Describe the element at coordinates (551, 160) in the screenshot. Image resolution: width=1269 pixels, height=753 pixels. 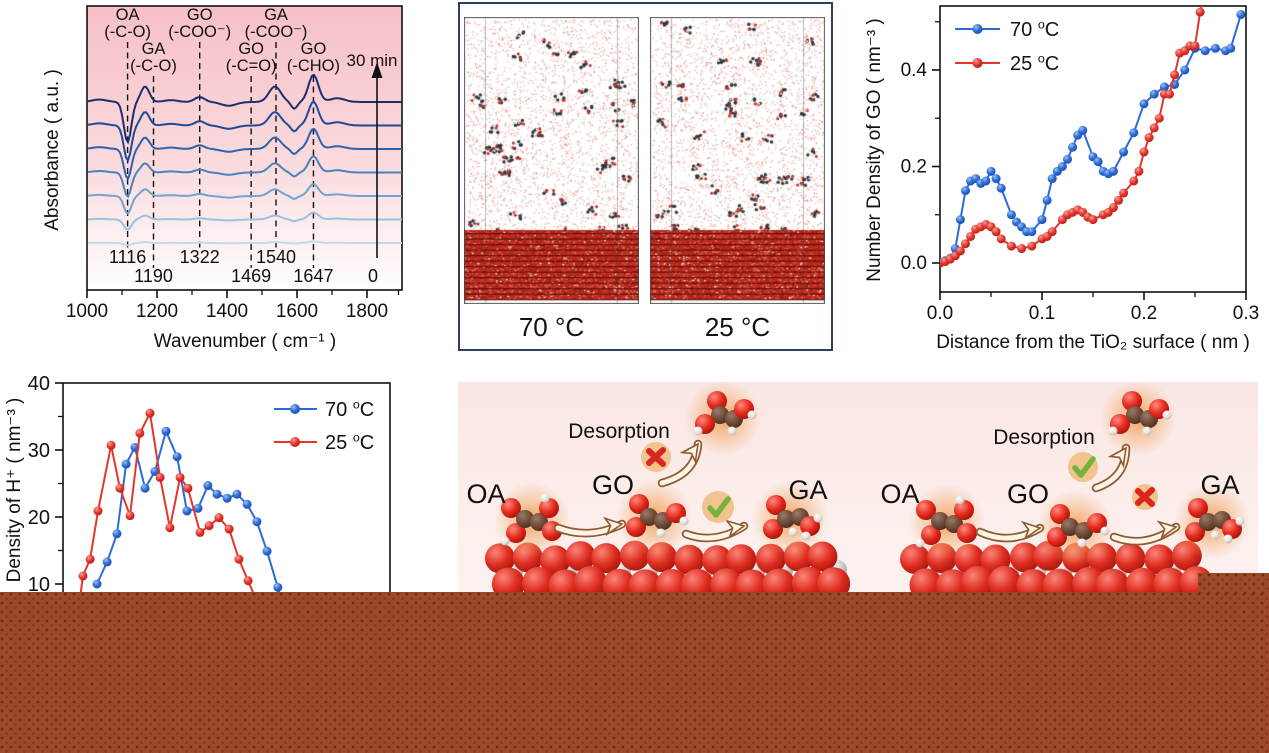
I see `md-snapshot-70c` at that location.